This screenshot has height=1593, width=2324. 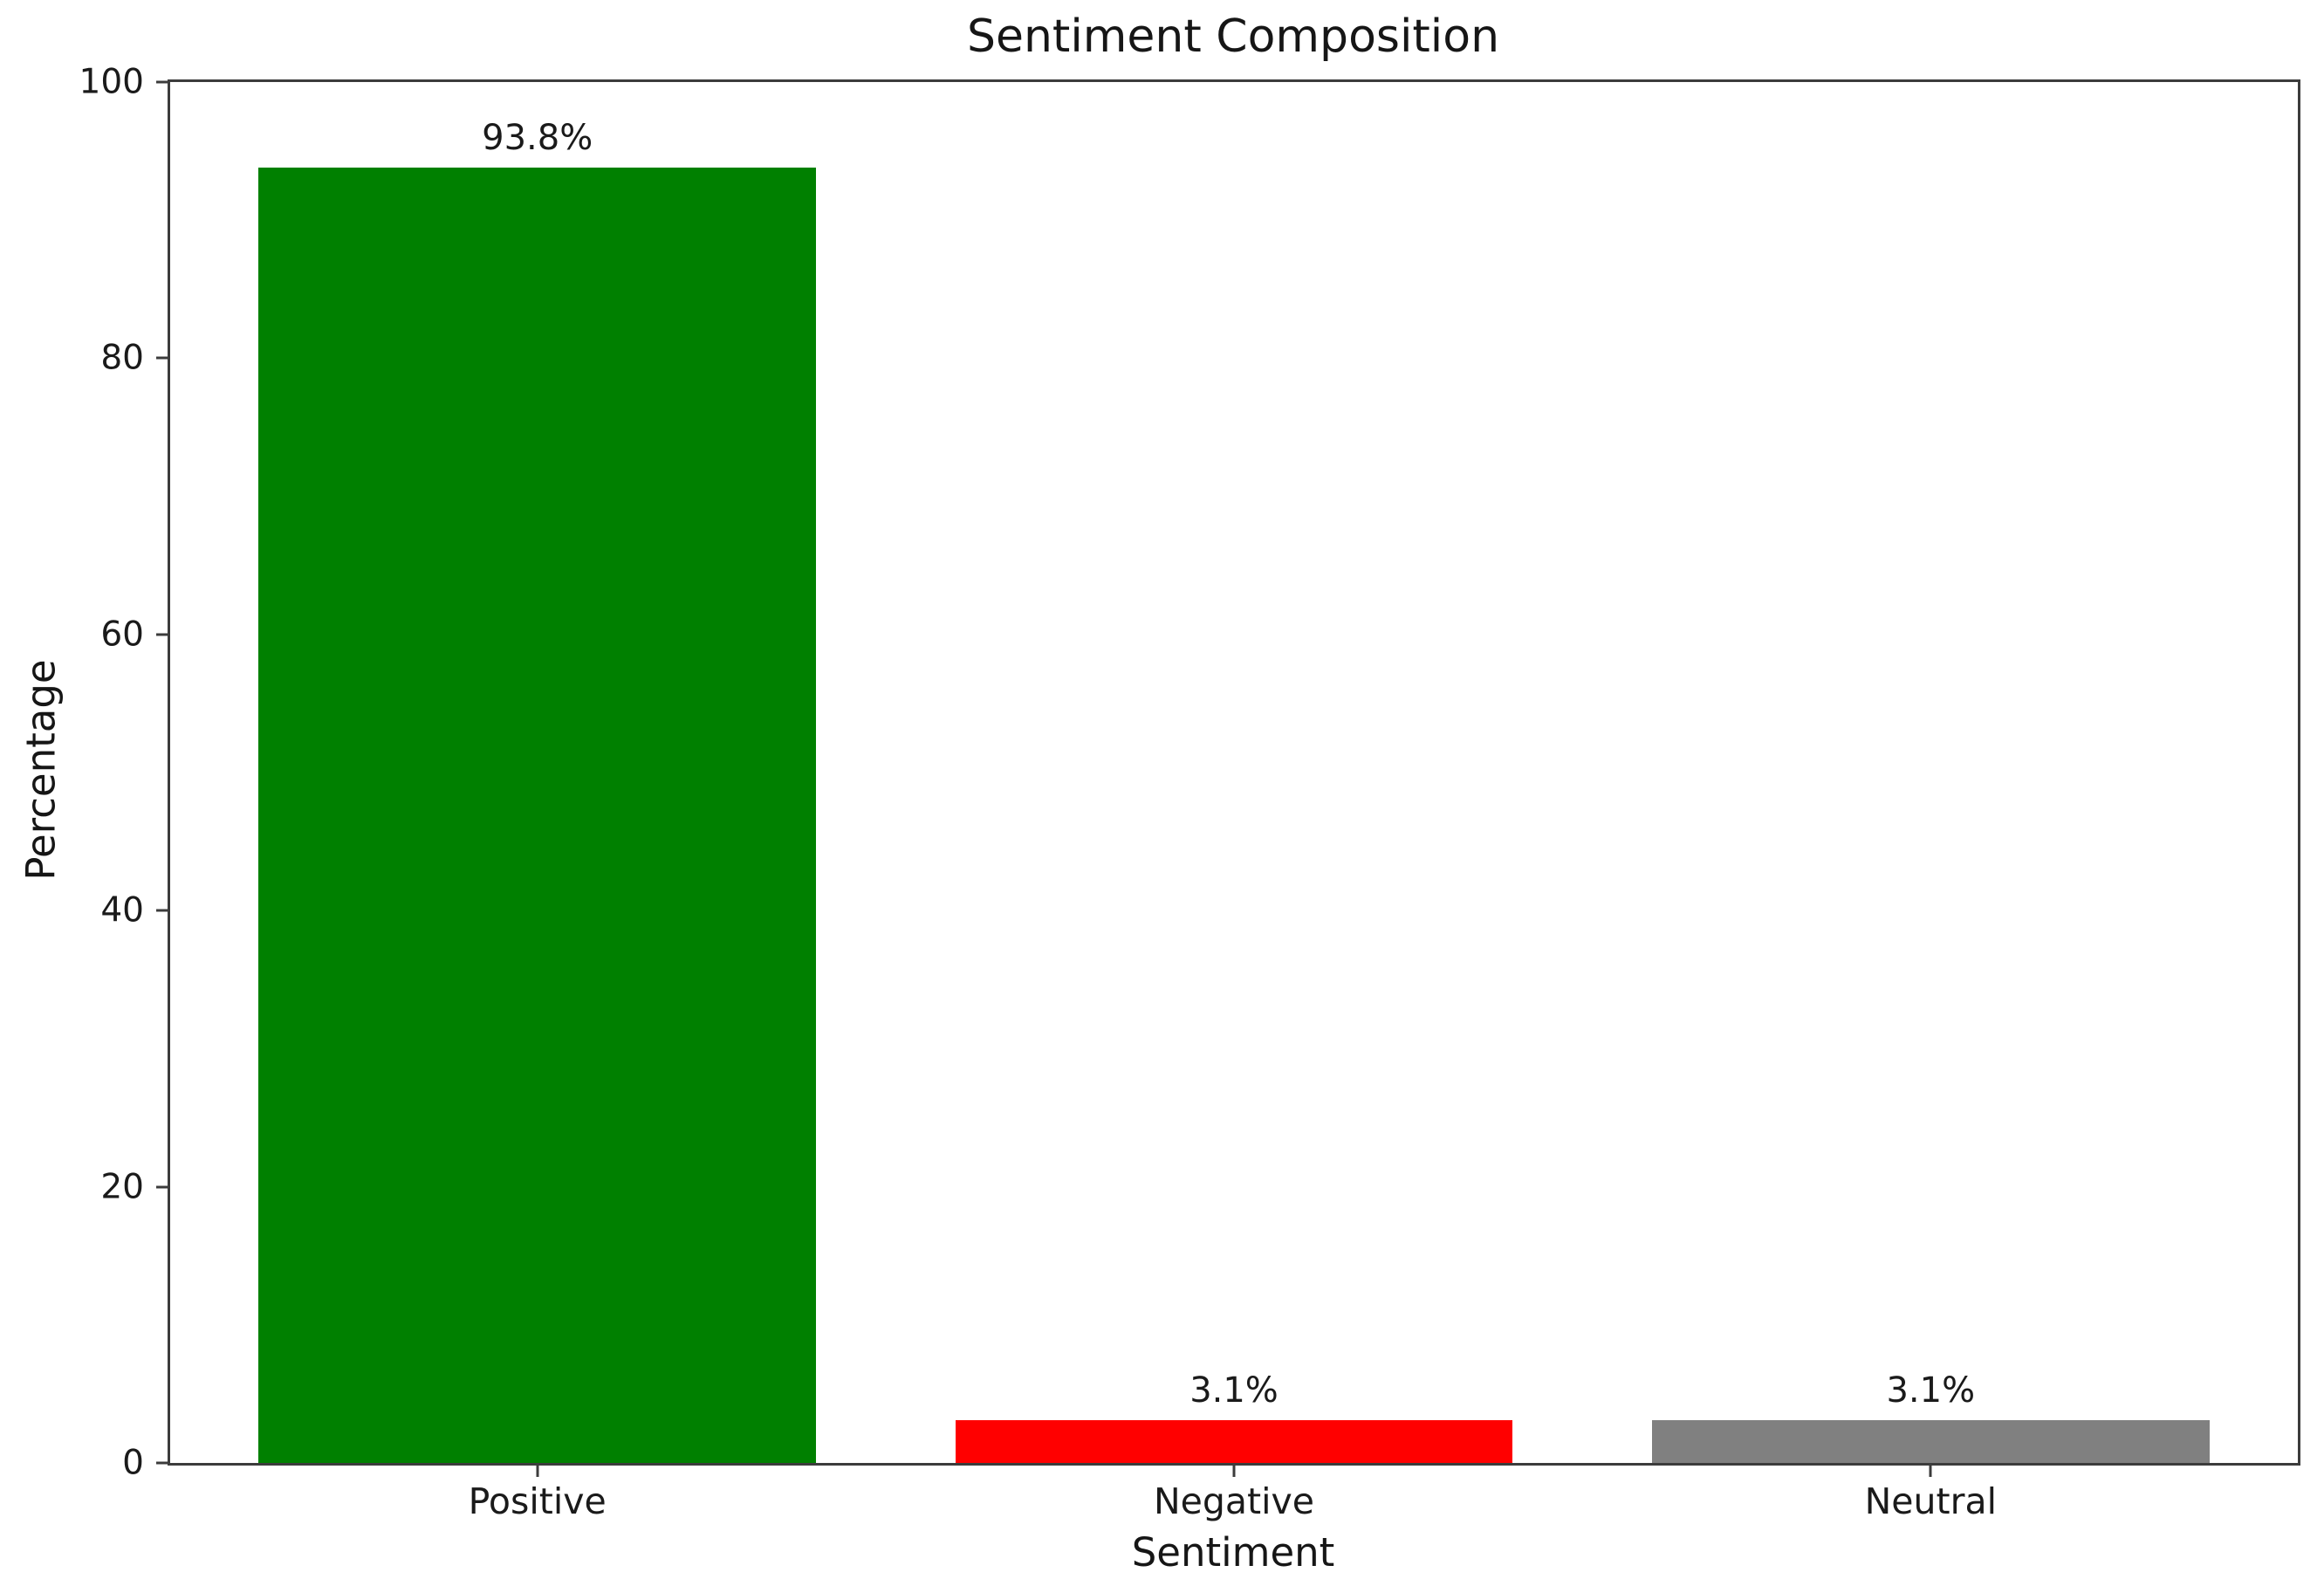 I want to click on x-tick-label-positive: Positive, so click(x=537, y=1501).